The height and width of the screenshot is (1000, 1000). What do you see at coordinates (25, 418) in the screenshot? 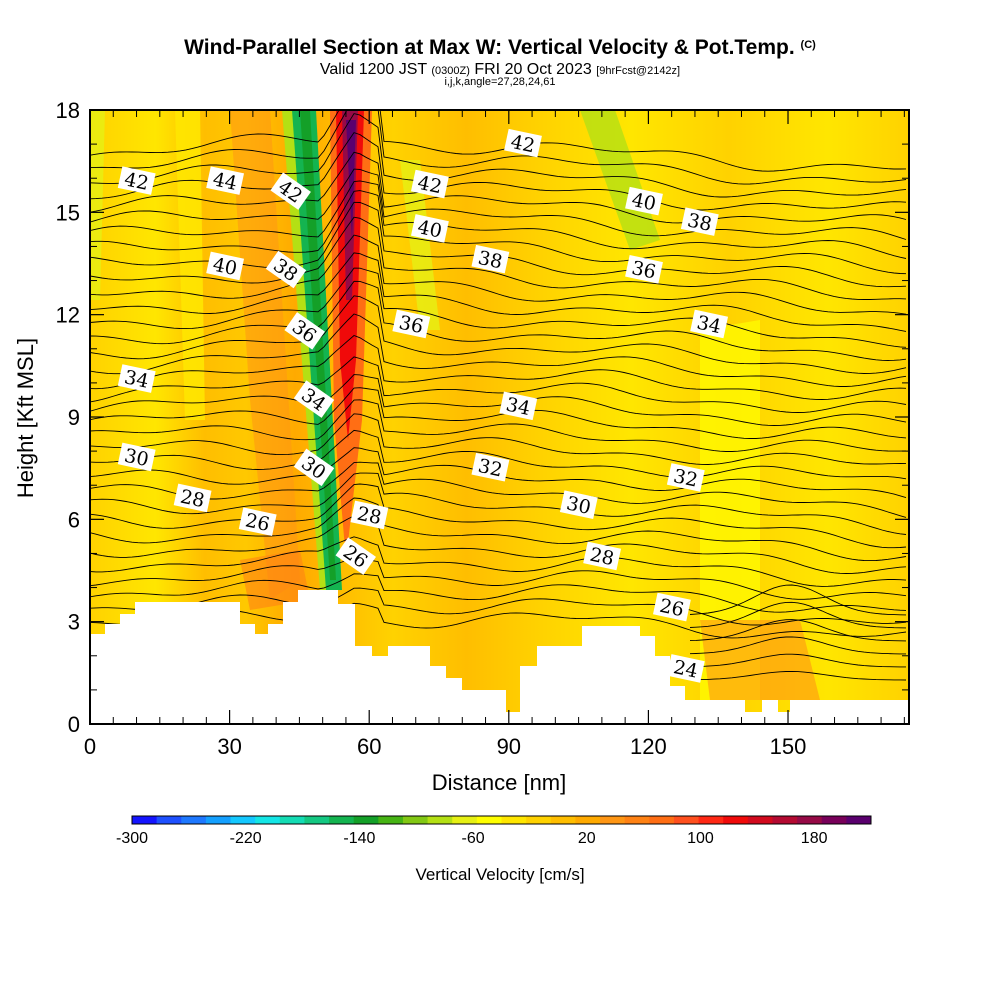
I see `y-axis-title: Height [Kft MSL]` at bounding box center [25, 418].